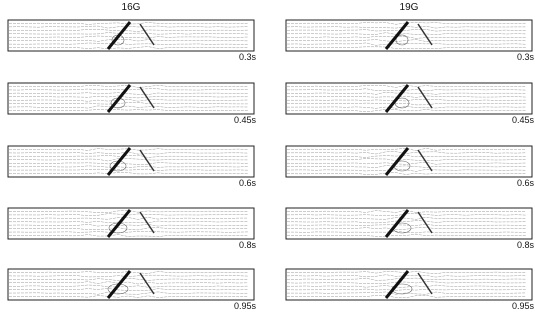 The height and width of the screenshot is (325, 535). Describe the element at coordinates (409, 7) in the screenshot. I see `column-title: 19G` at that location.